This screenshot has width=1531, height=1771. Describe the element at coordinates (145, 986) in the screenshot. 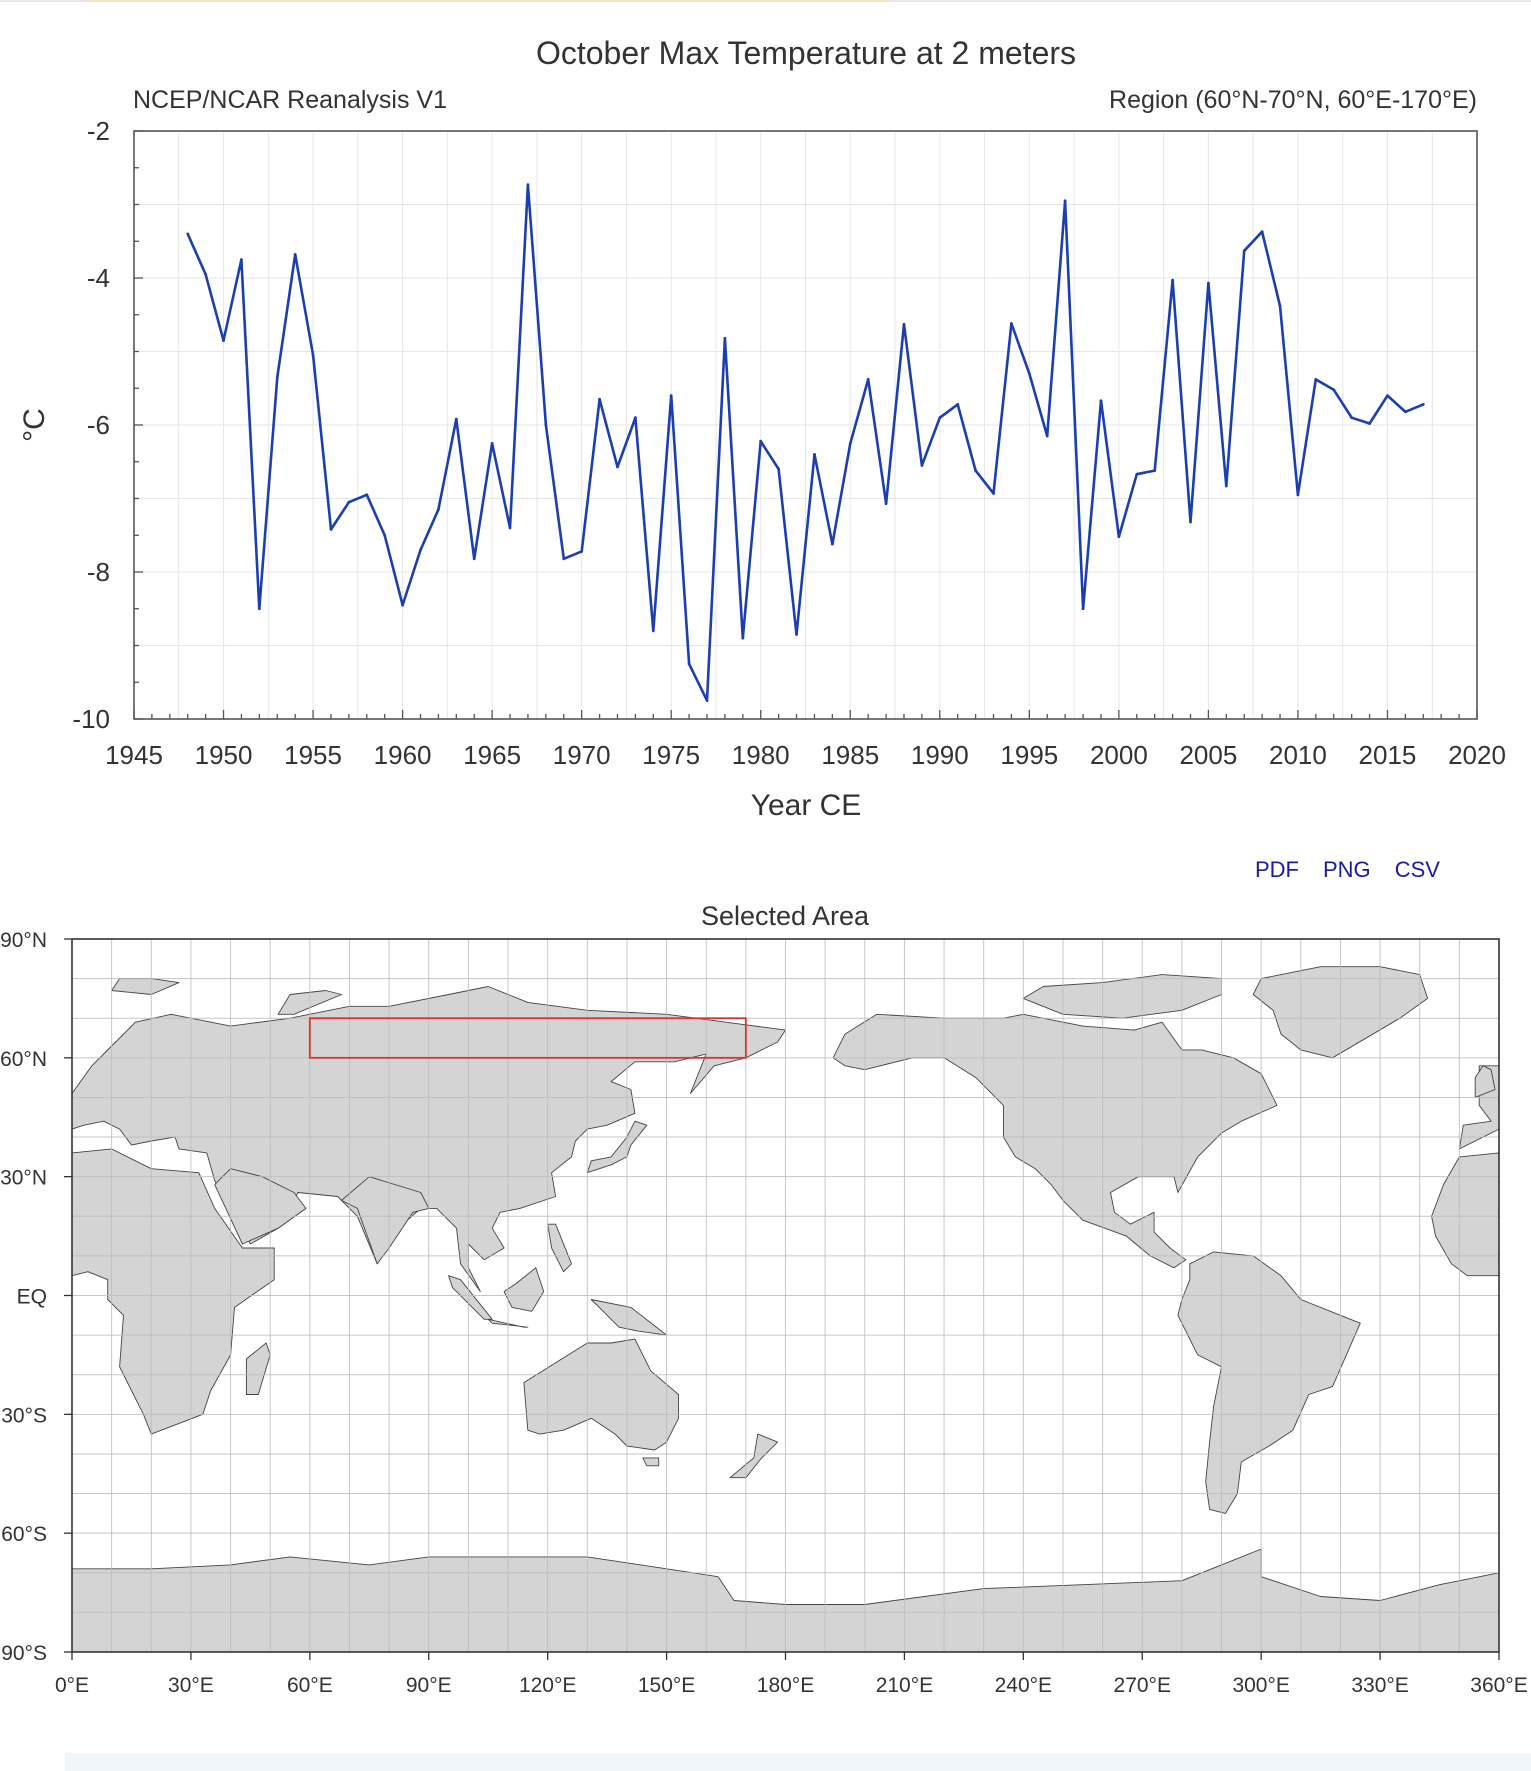

I see `landmass-svalbard` at that location.